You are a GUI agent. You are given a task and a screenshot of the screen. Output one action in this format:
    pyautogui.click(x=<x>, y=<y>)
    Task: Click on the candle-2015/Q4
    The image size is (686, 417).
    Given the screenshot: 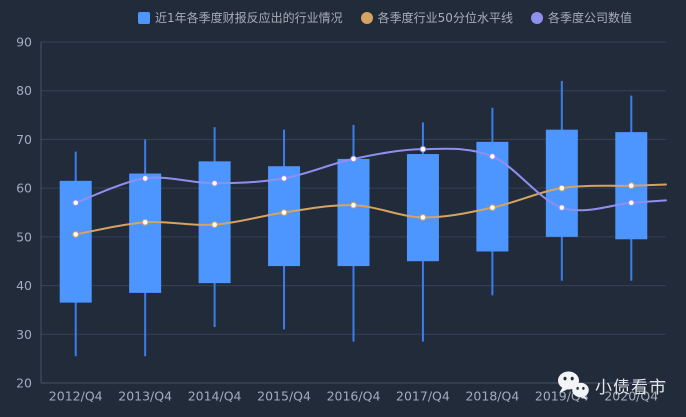 What is the action you would take?
    pyautogui.click(x=284, y=229)
    